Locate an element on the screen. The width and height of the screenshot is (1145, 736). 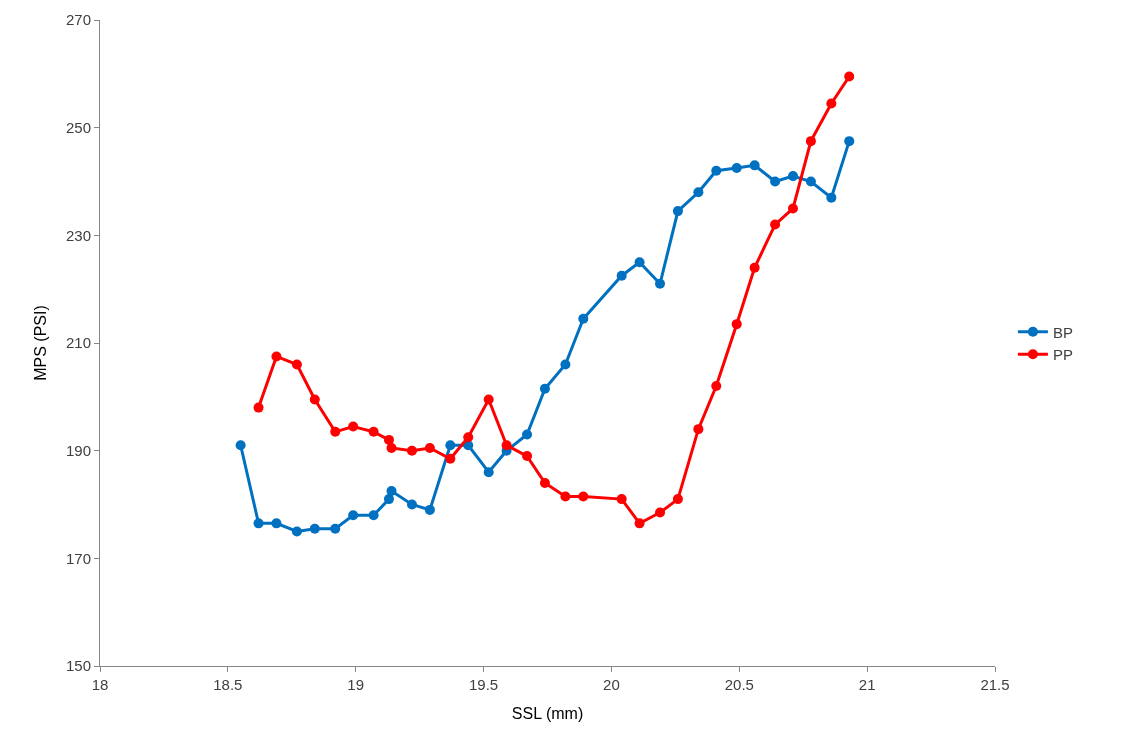
x-tick-label: 18.5 is located at coordinates (228, 684).